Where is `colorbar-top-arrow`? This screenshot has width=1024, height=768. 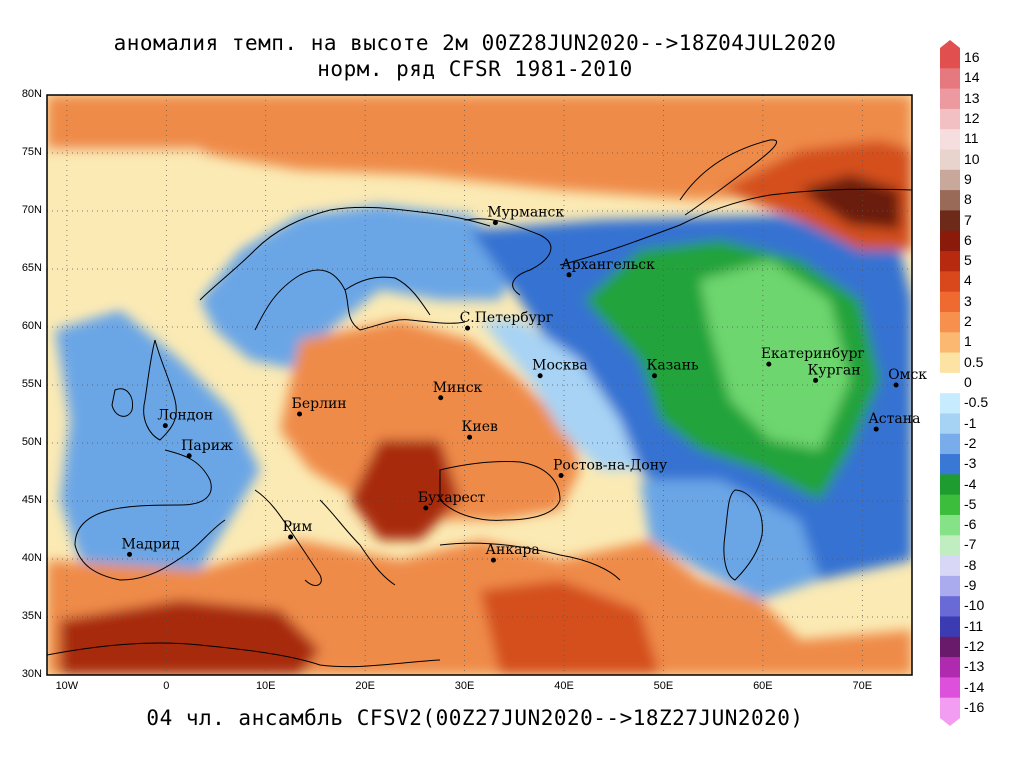
colorbar-top-arrow is located at coordinates (950, 44).